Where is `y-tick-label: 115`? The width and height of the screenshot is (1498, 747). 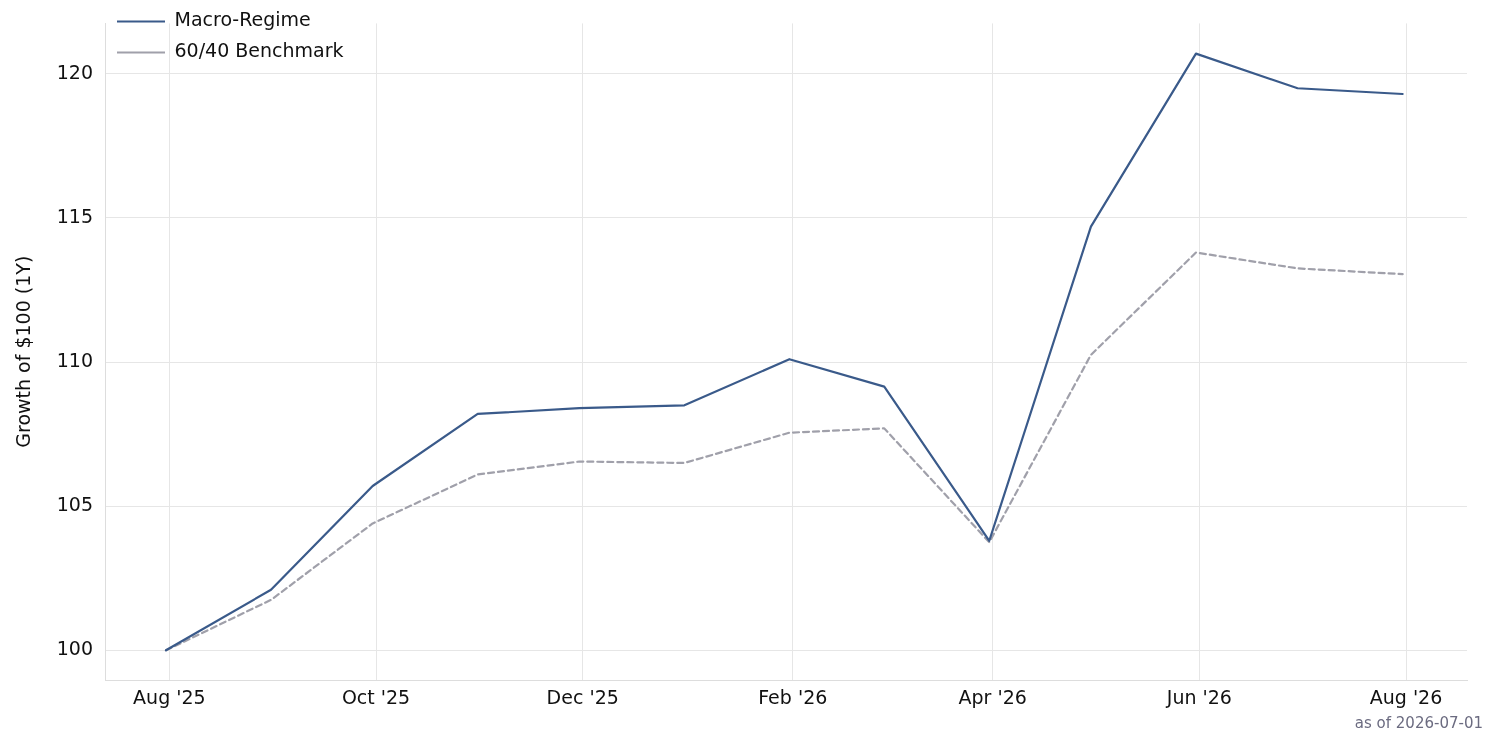
y-tick-label: 115 is located at coordinates (74, 215).